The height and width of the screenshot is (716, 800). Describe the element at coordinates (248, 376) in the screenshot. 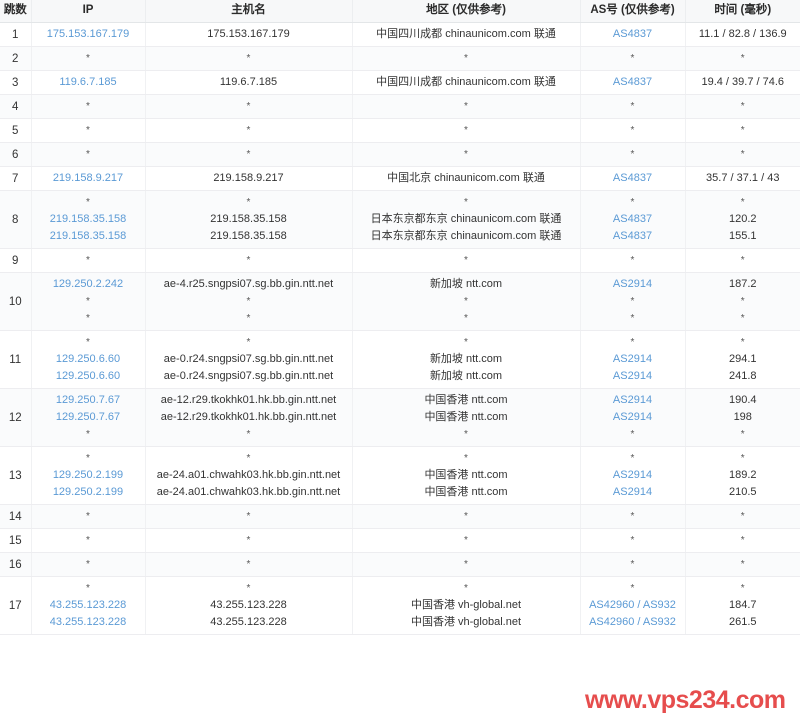

I see `cell-host-value: ae-0.r24.sngpsi07.sg.bb.gin.ntt.net` at that location.